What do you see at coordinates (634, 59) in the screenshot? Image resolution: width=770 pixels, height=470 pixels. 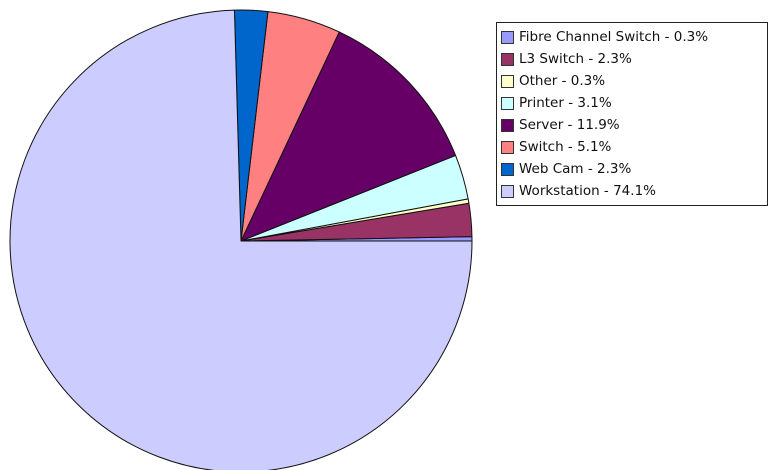 I see `legend-item-l3-switch: L3 Switch - 2.3%` at bounding box center [634, 59].